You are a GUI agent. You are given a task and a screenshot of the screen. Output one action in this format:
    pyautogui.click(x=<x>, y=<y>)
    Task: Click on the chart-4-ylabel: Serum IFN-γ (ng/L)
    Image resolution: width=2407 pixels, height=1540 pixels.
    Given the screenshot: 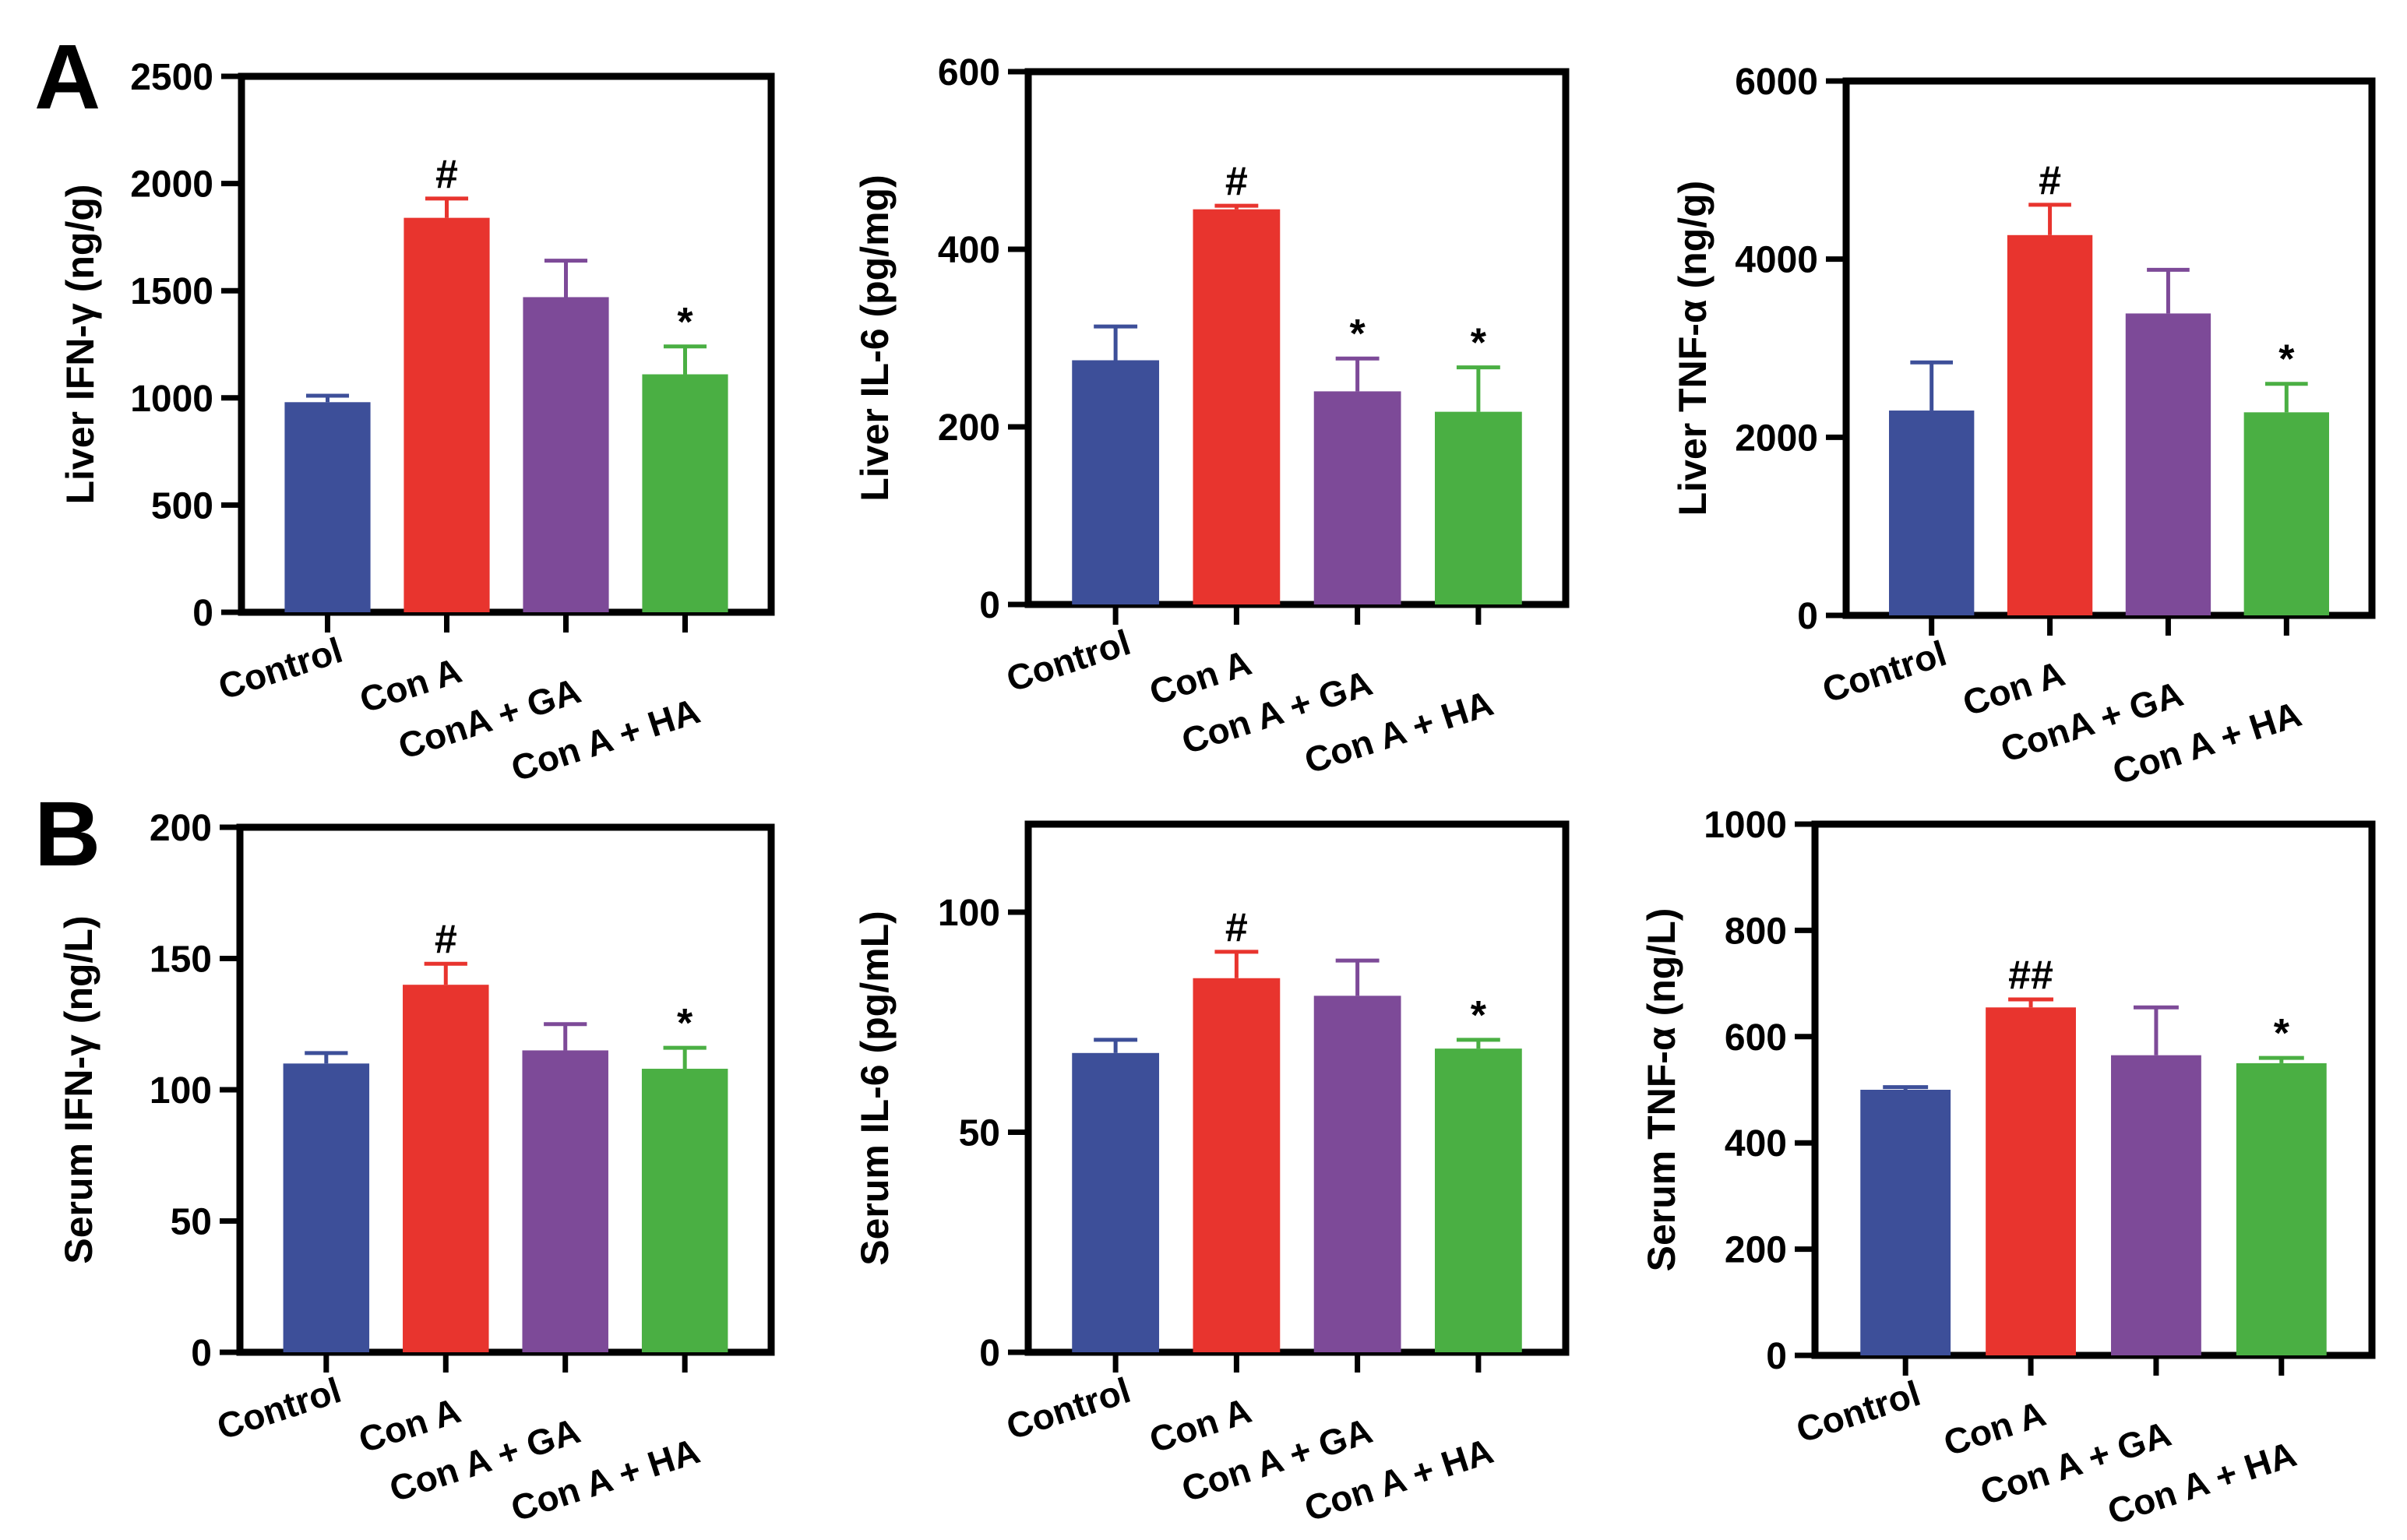 What is the action you would take?
    pyautogui.click(x=78, y=1089)
    